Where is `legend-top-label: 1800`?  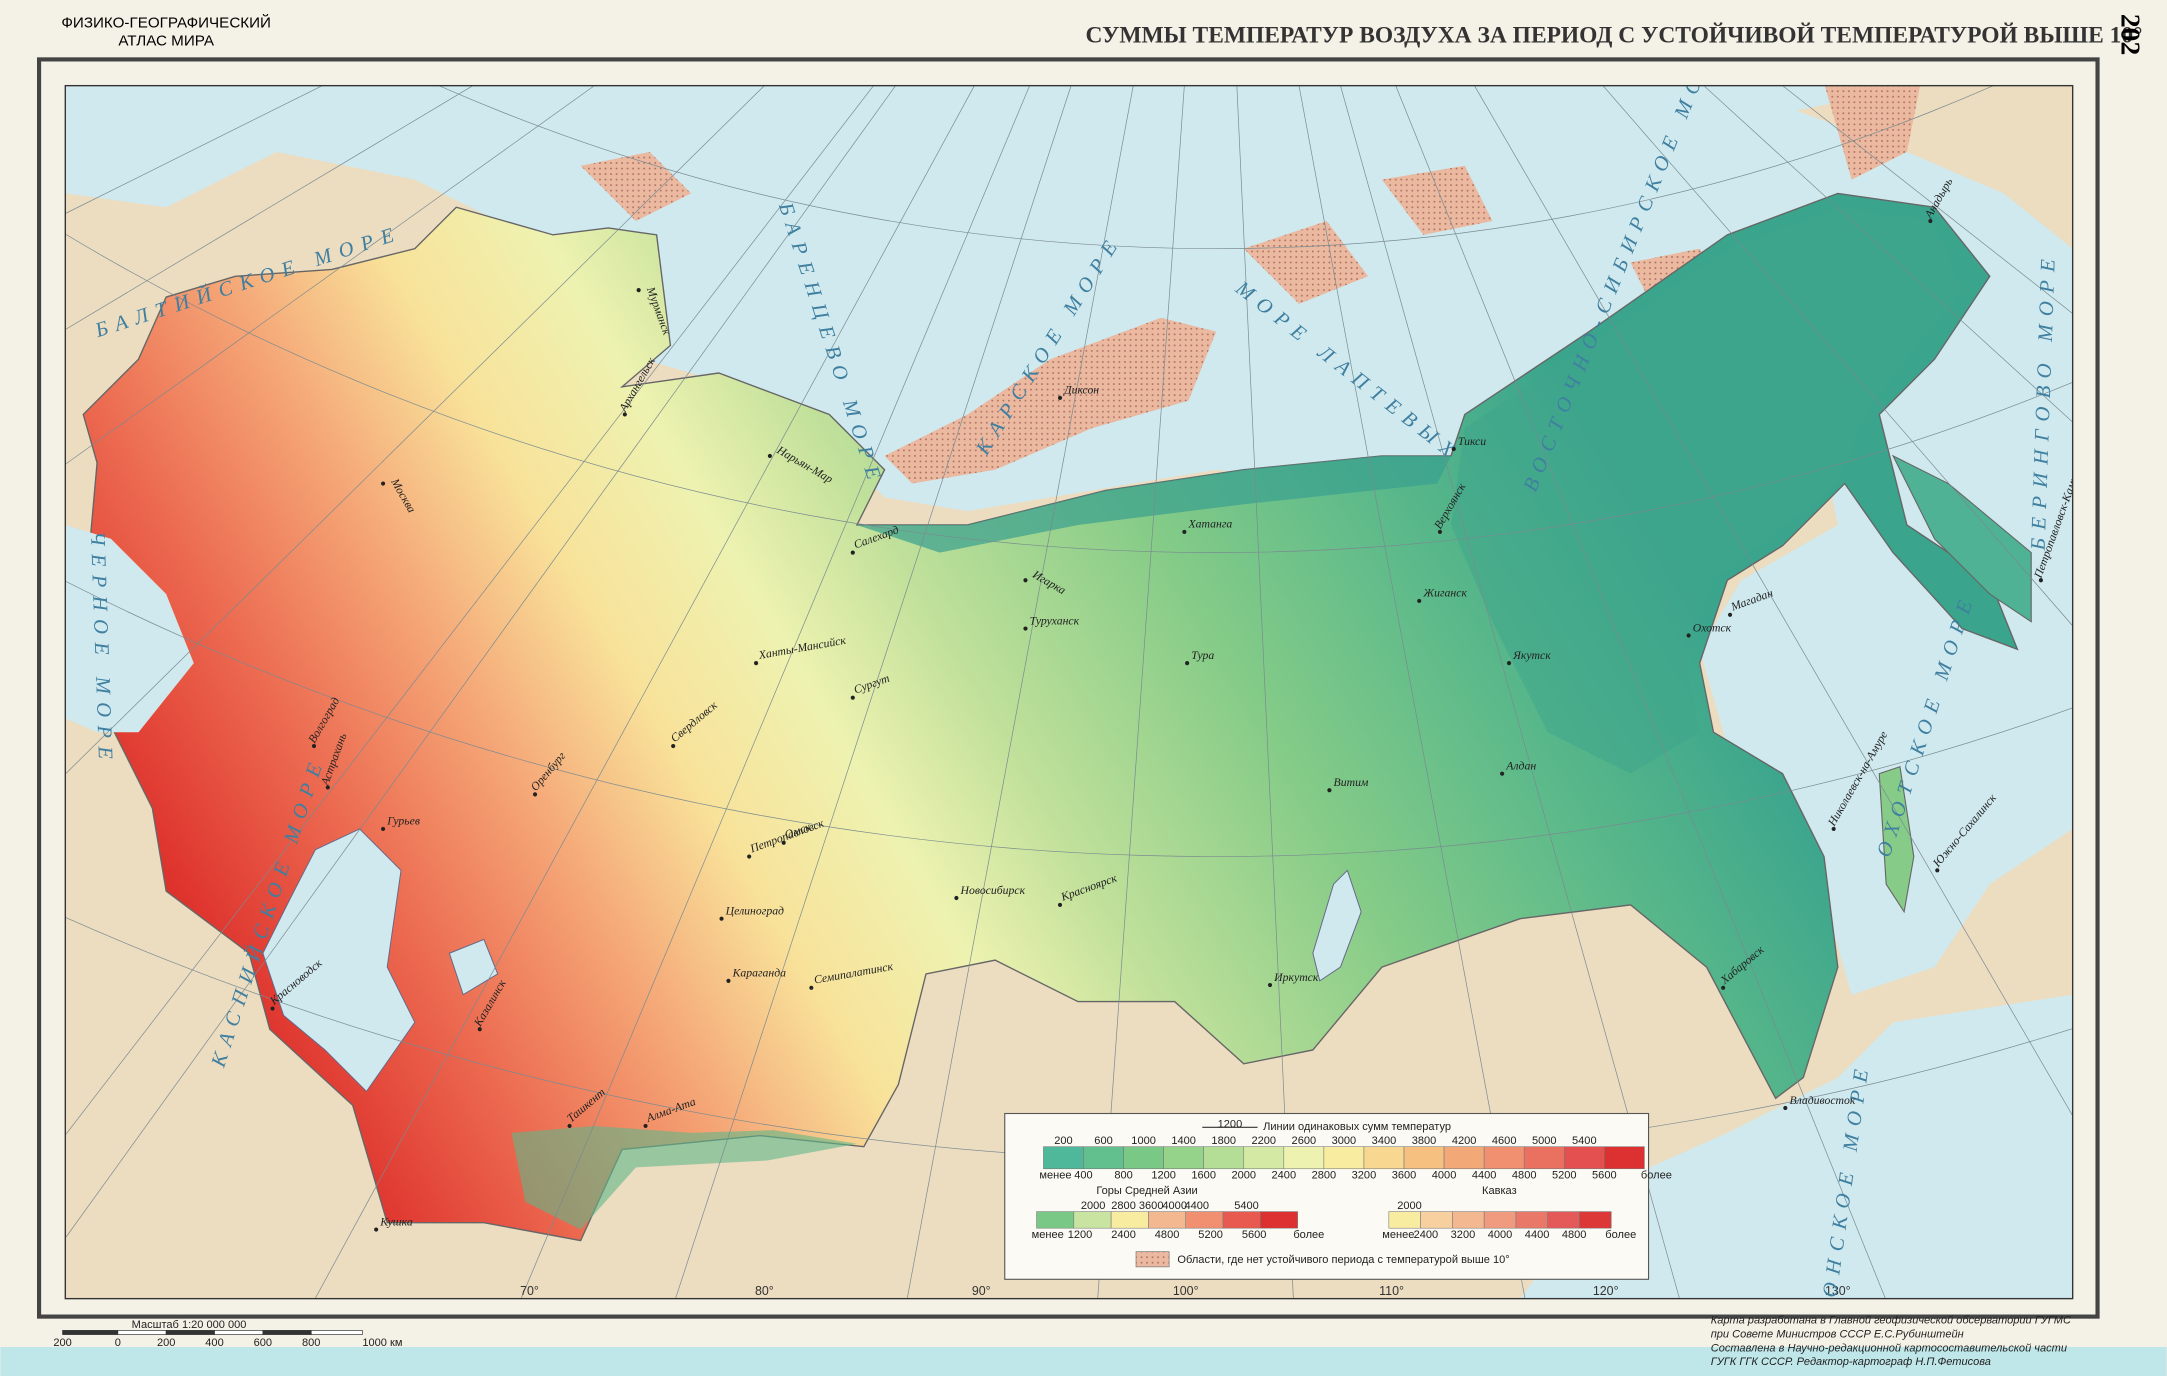
legend-top-label: 1800 is located at coordinates (1223, 1141).